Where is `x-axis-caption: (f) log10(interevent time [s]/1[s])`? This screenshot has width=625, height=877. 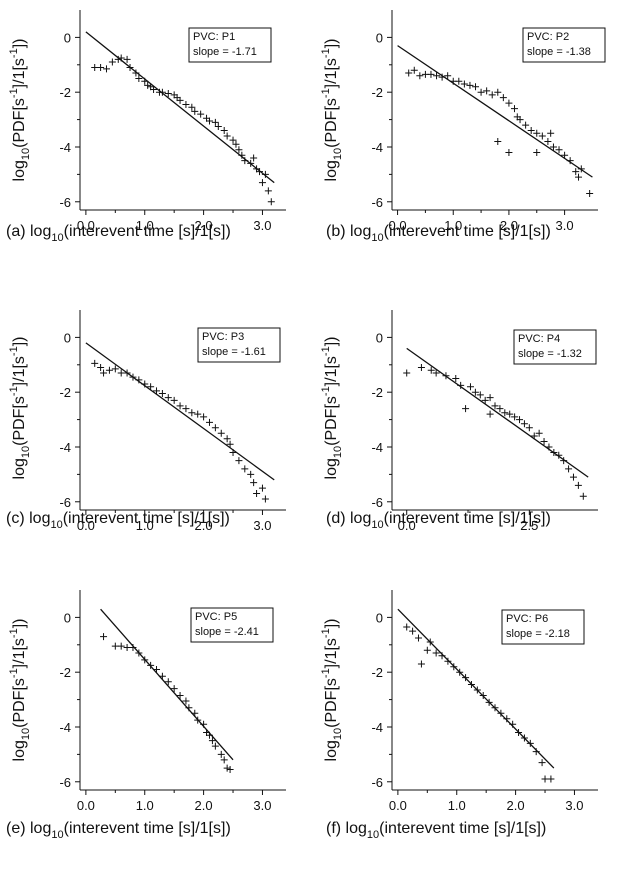 x-axis-caption: (f) log10(interevent time [s]/1[s]) is located at coordinates (436, 830).